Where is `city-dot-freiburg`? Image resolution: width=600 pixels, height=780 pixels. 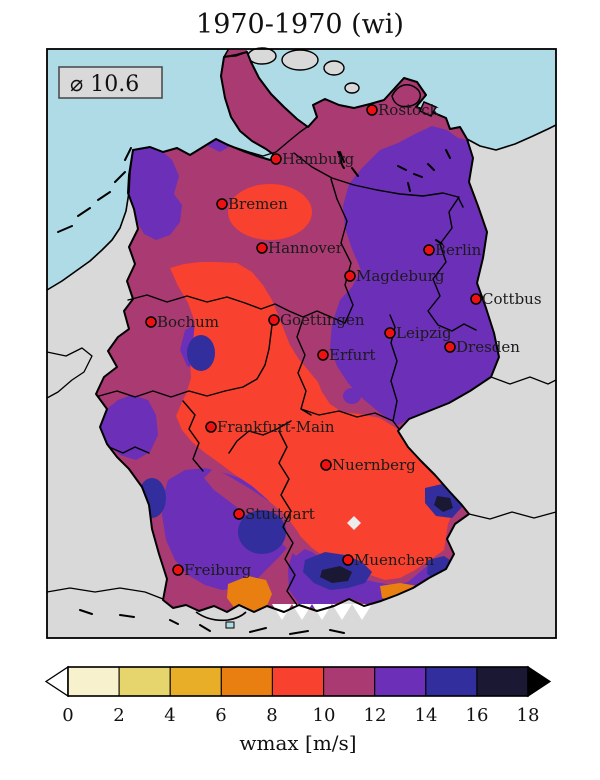 city-dot-freiburg is located at coordinates (178, 570).